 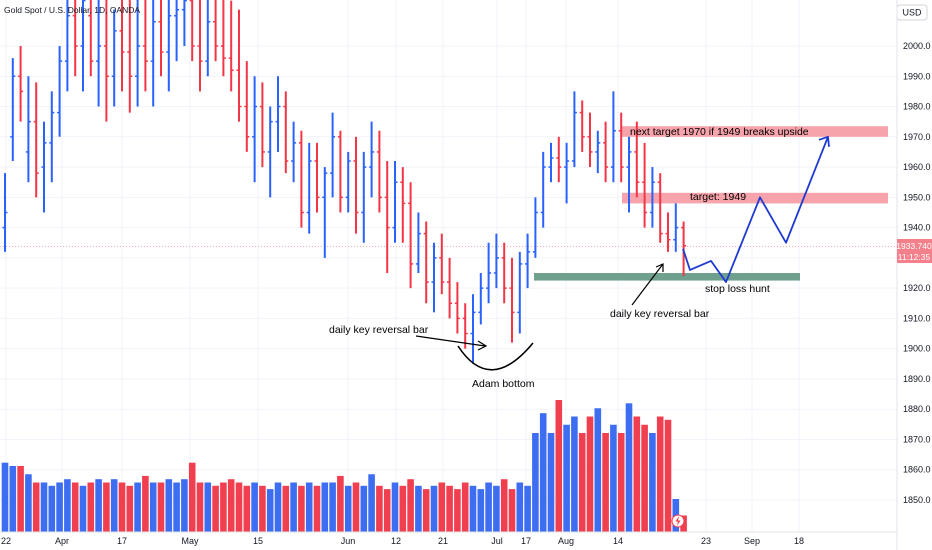 I want to click on time-tick-label: 17, so click(x=526, y=541).